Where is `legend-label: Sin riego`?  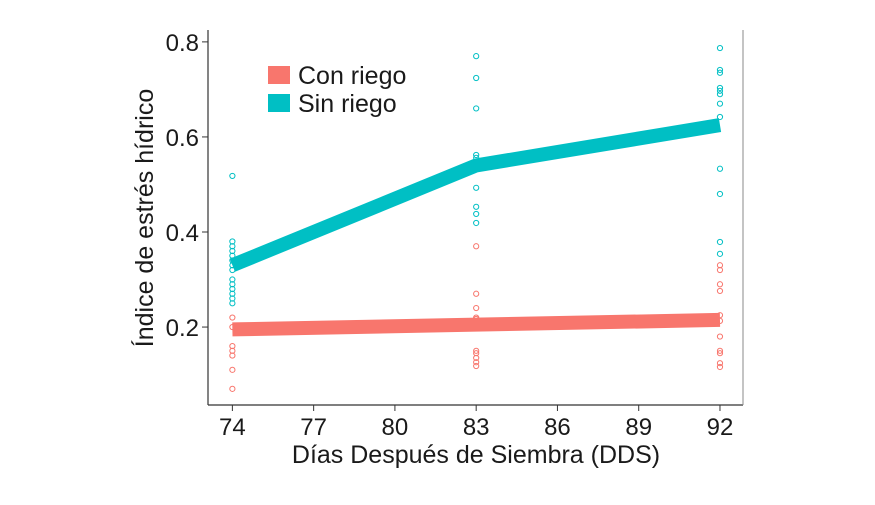
legend-label: Sin riego is located at coordinates (347, 104).